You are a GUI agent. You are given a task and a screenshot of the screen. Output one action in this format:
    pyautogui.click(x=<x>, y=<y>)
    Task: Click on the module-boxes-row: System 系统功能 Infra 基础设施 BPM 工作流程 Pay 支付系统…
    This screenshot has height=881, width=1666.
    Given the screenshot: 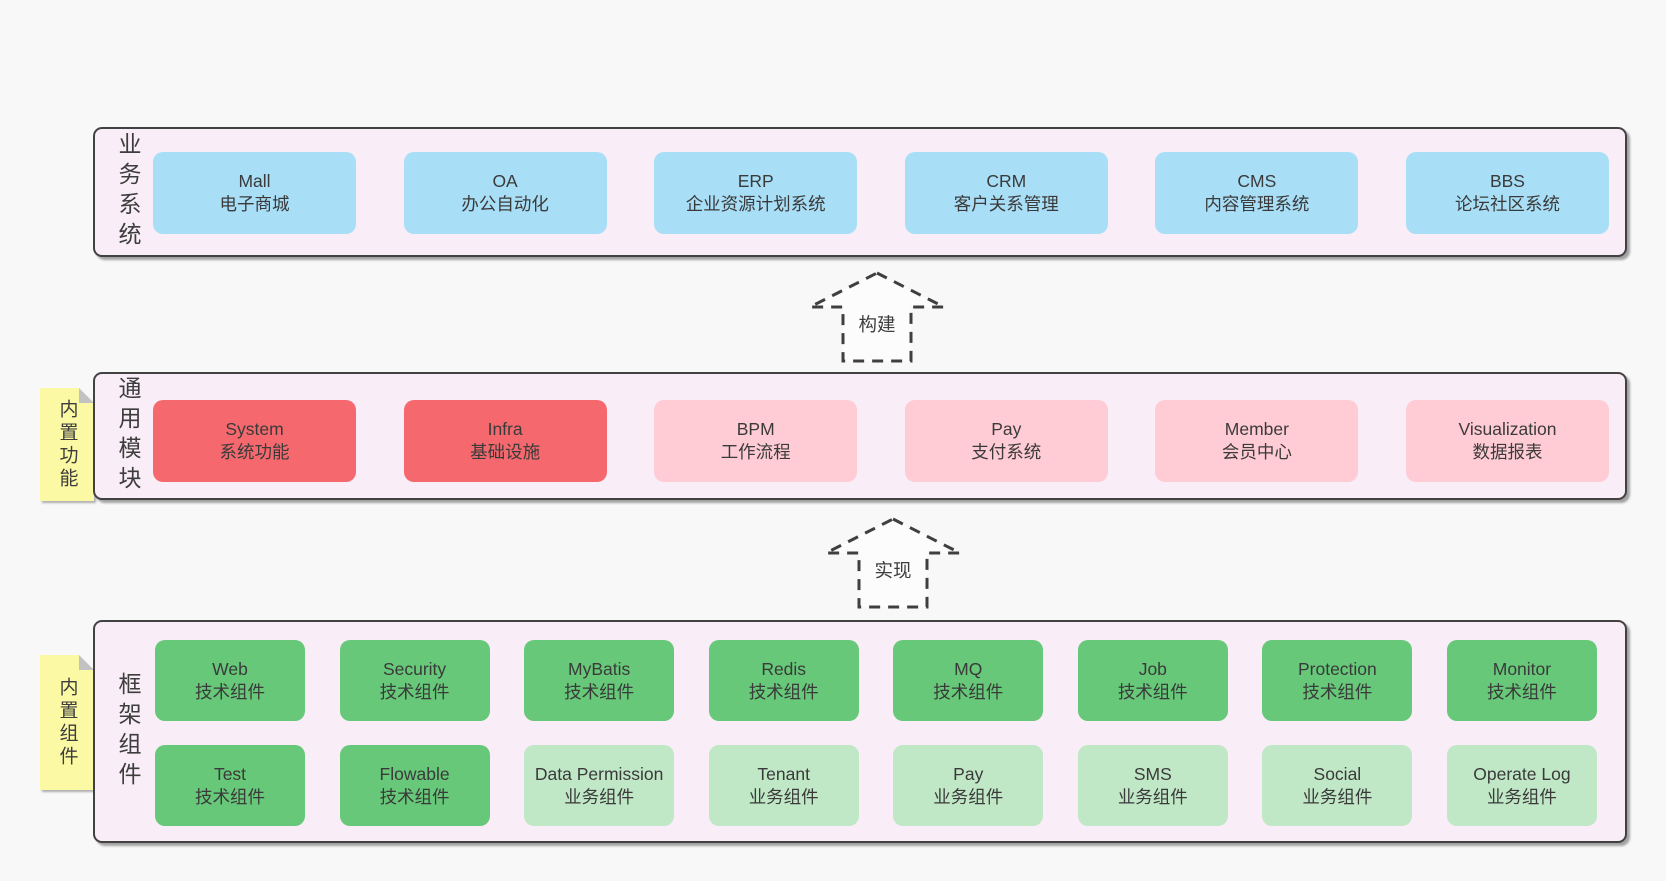 What is the action you would take?
    pyautogui.click(x=881, y=441)
    